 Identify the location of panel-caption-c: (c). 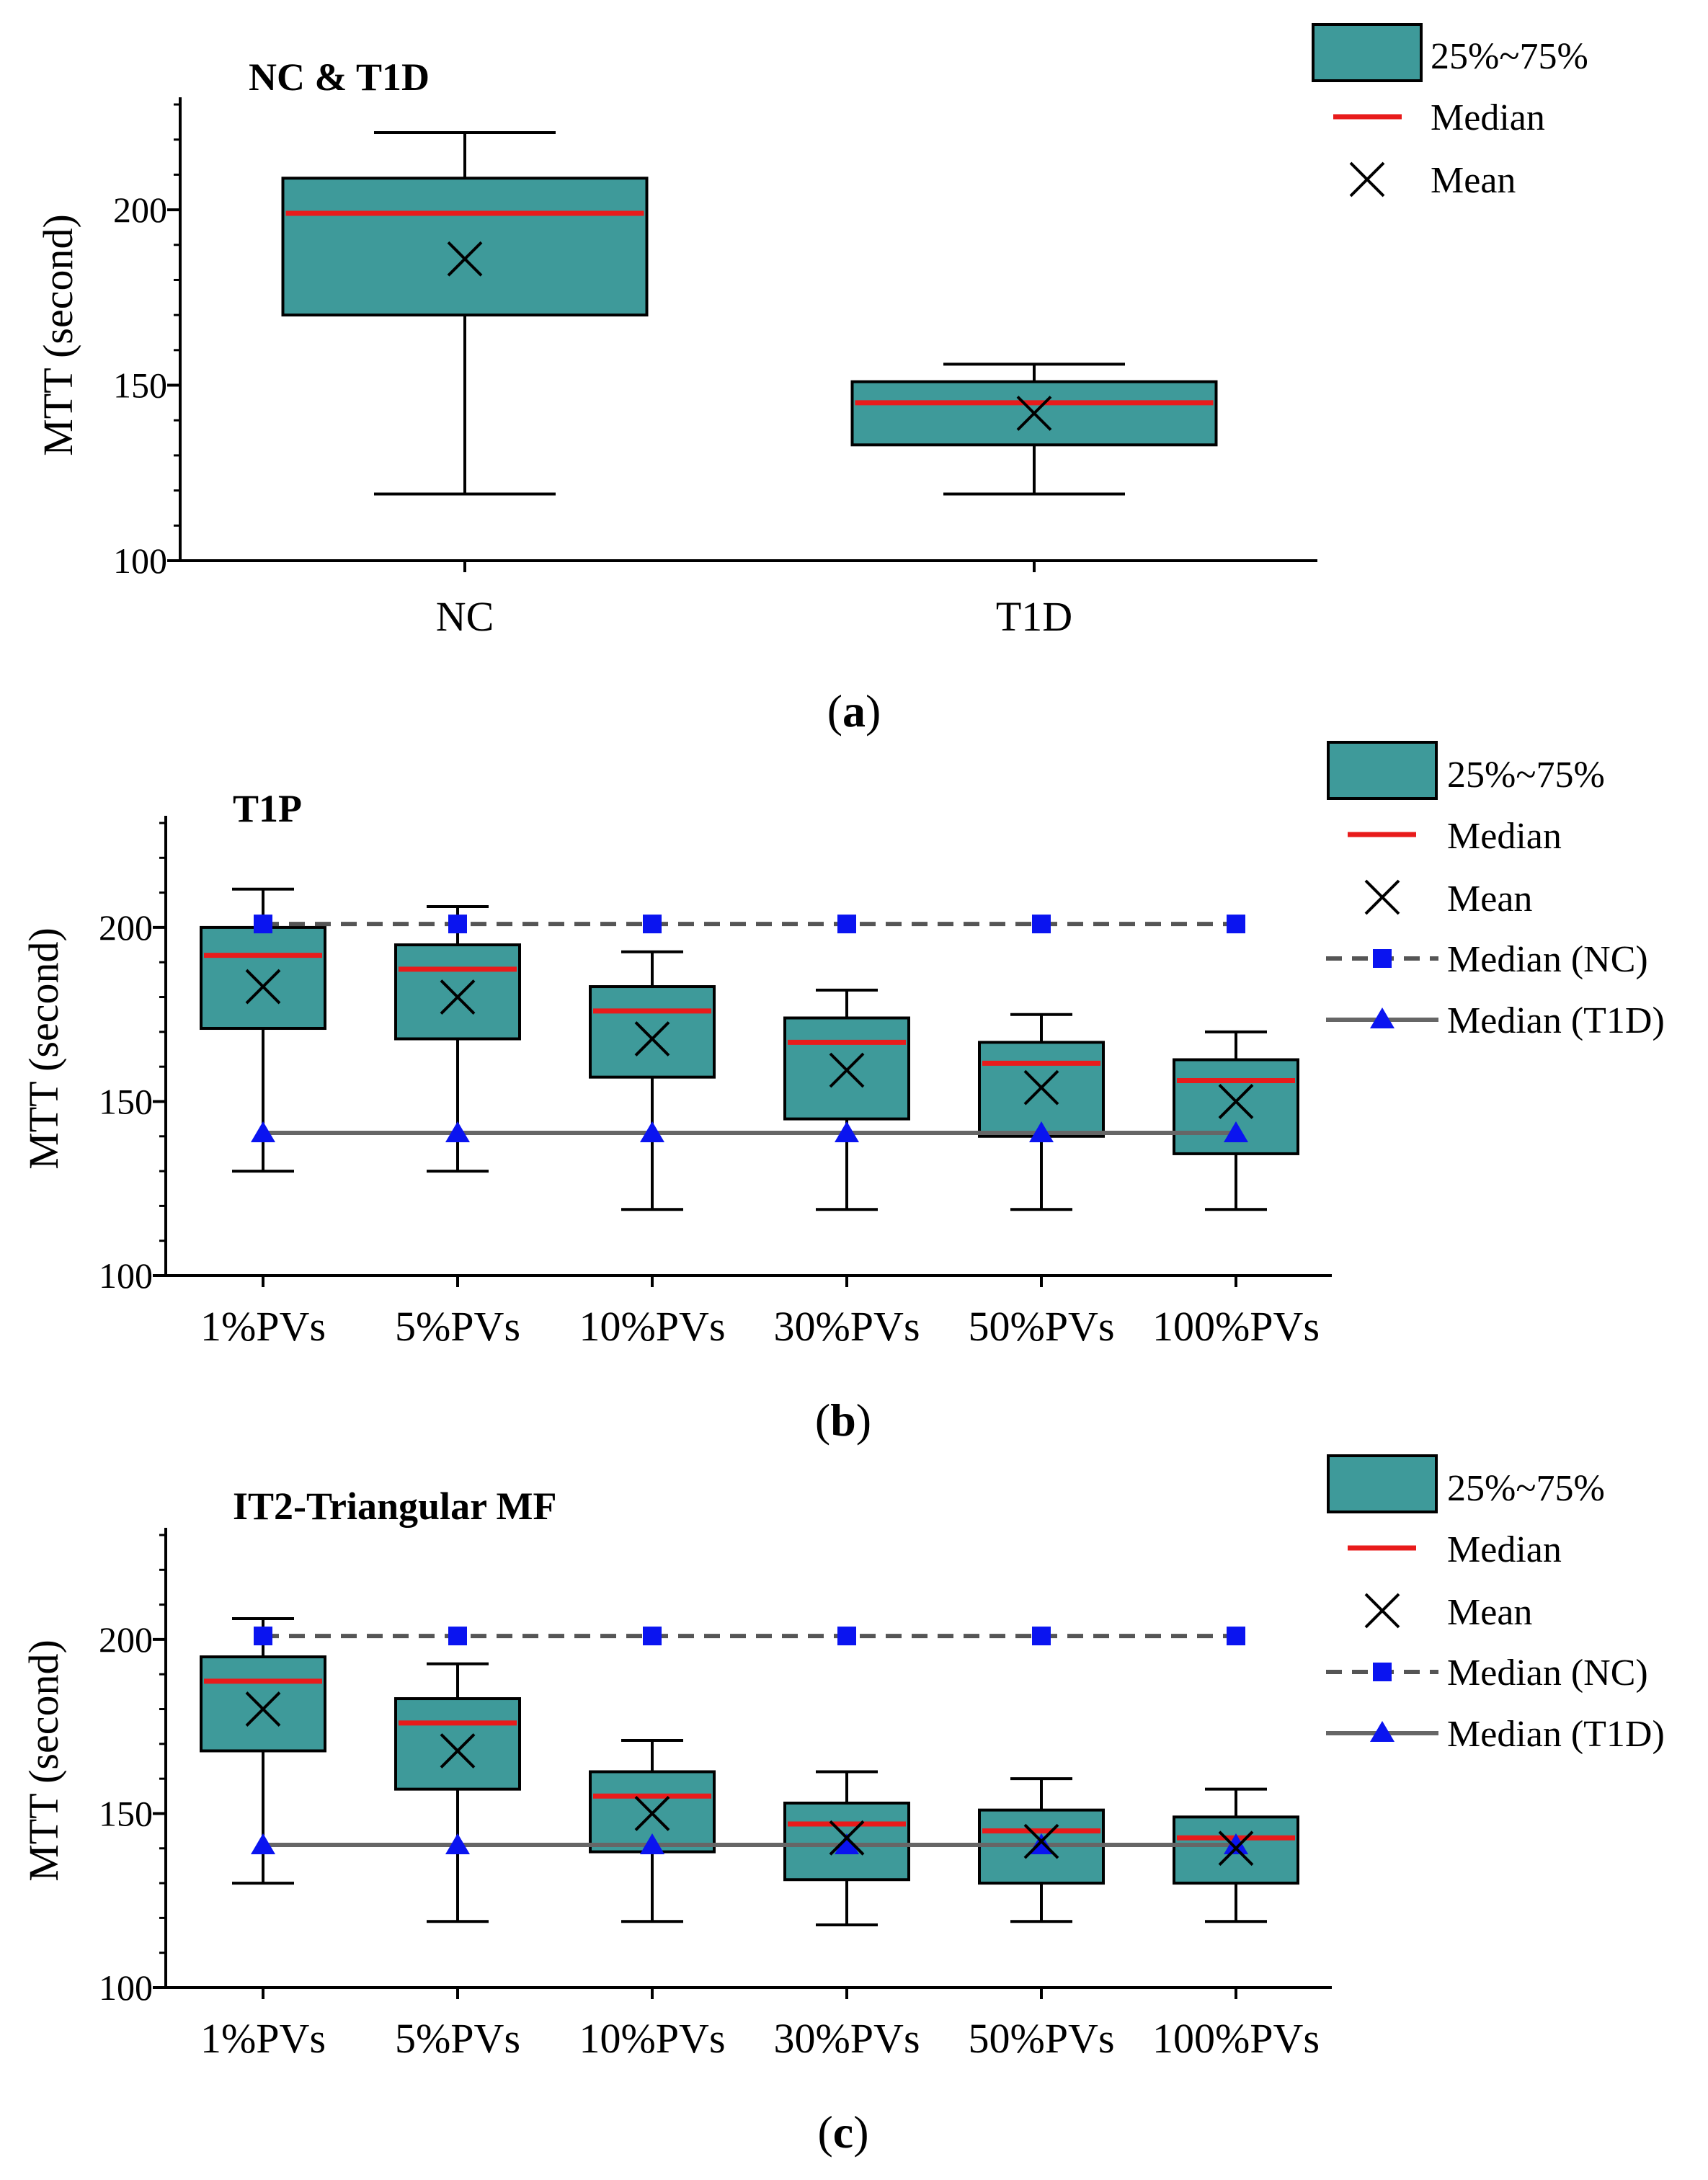
(842, 2132).